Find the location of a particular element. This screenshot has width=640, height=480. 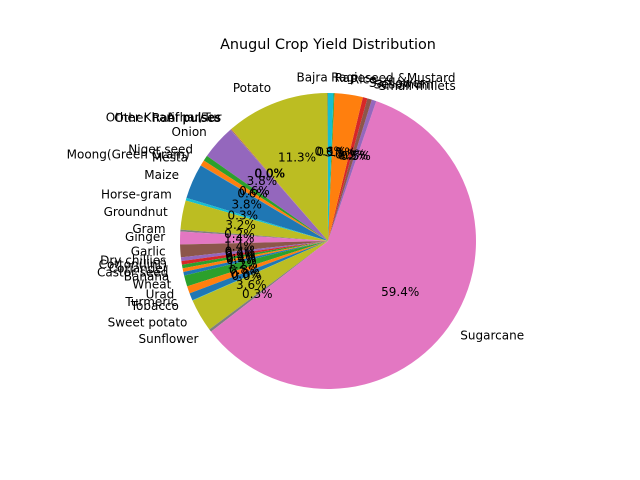

slice-banana is located at coordinates (255, 258).